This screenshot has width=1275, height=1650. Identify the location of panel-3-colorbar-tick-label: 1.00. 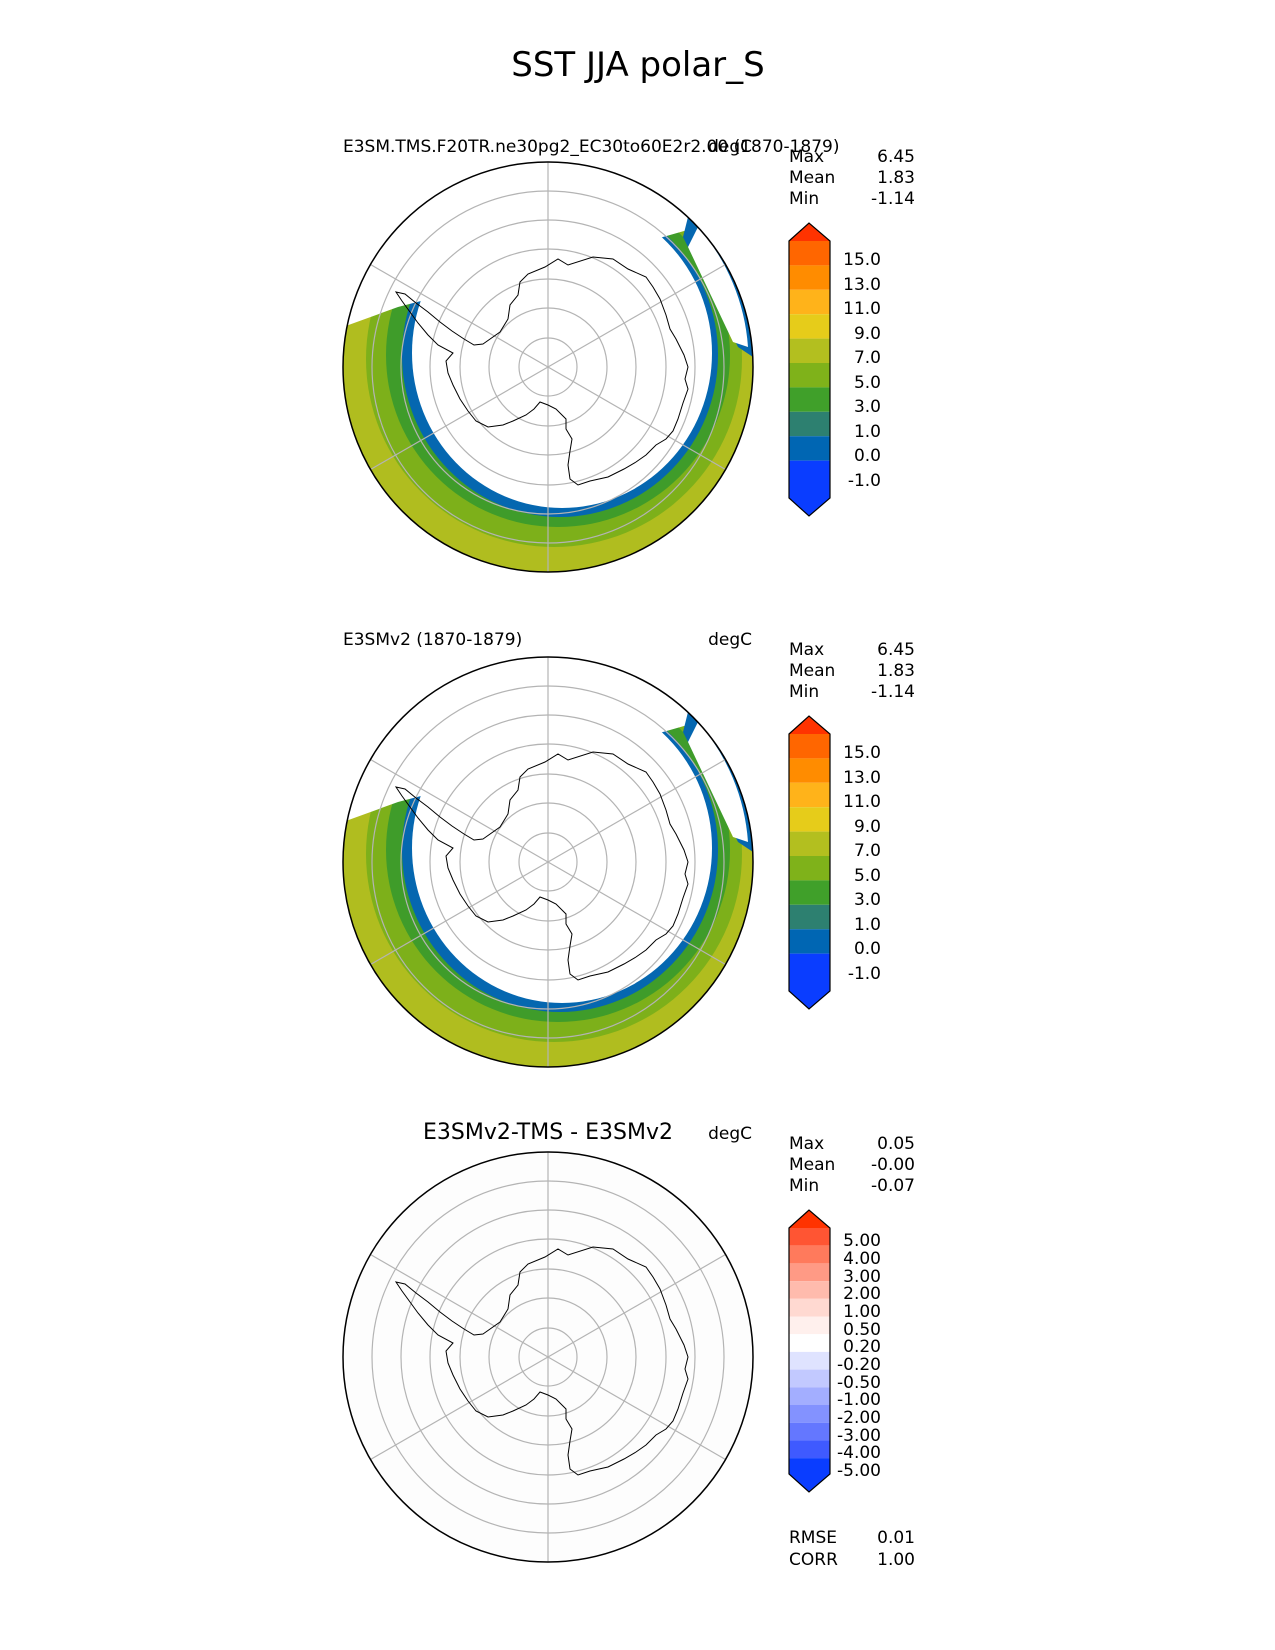
(862, 1312).